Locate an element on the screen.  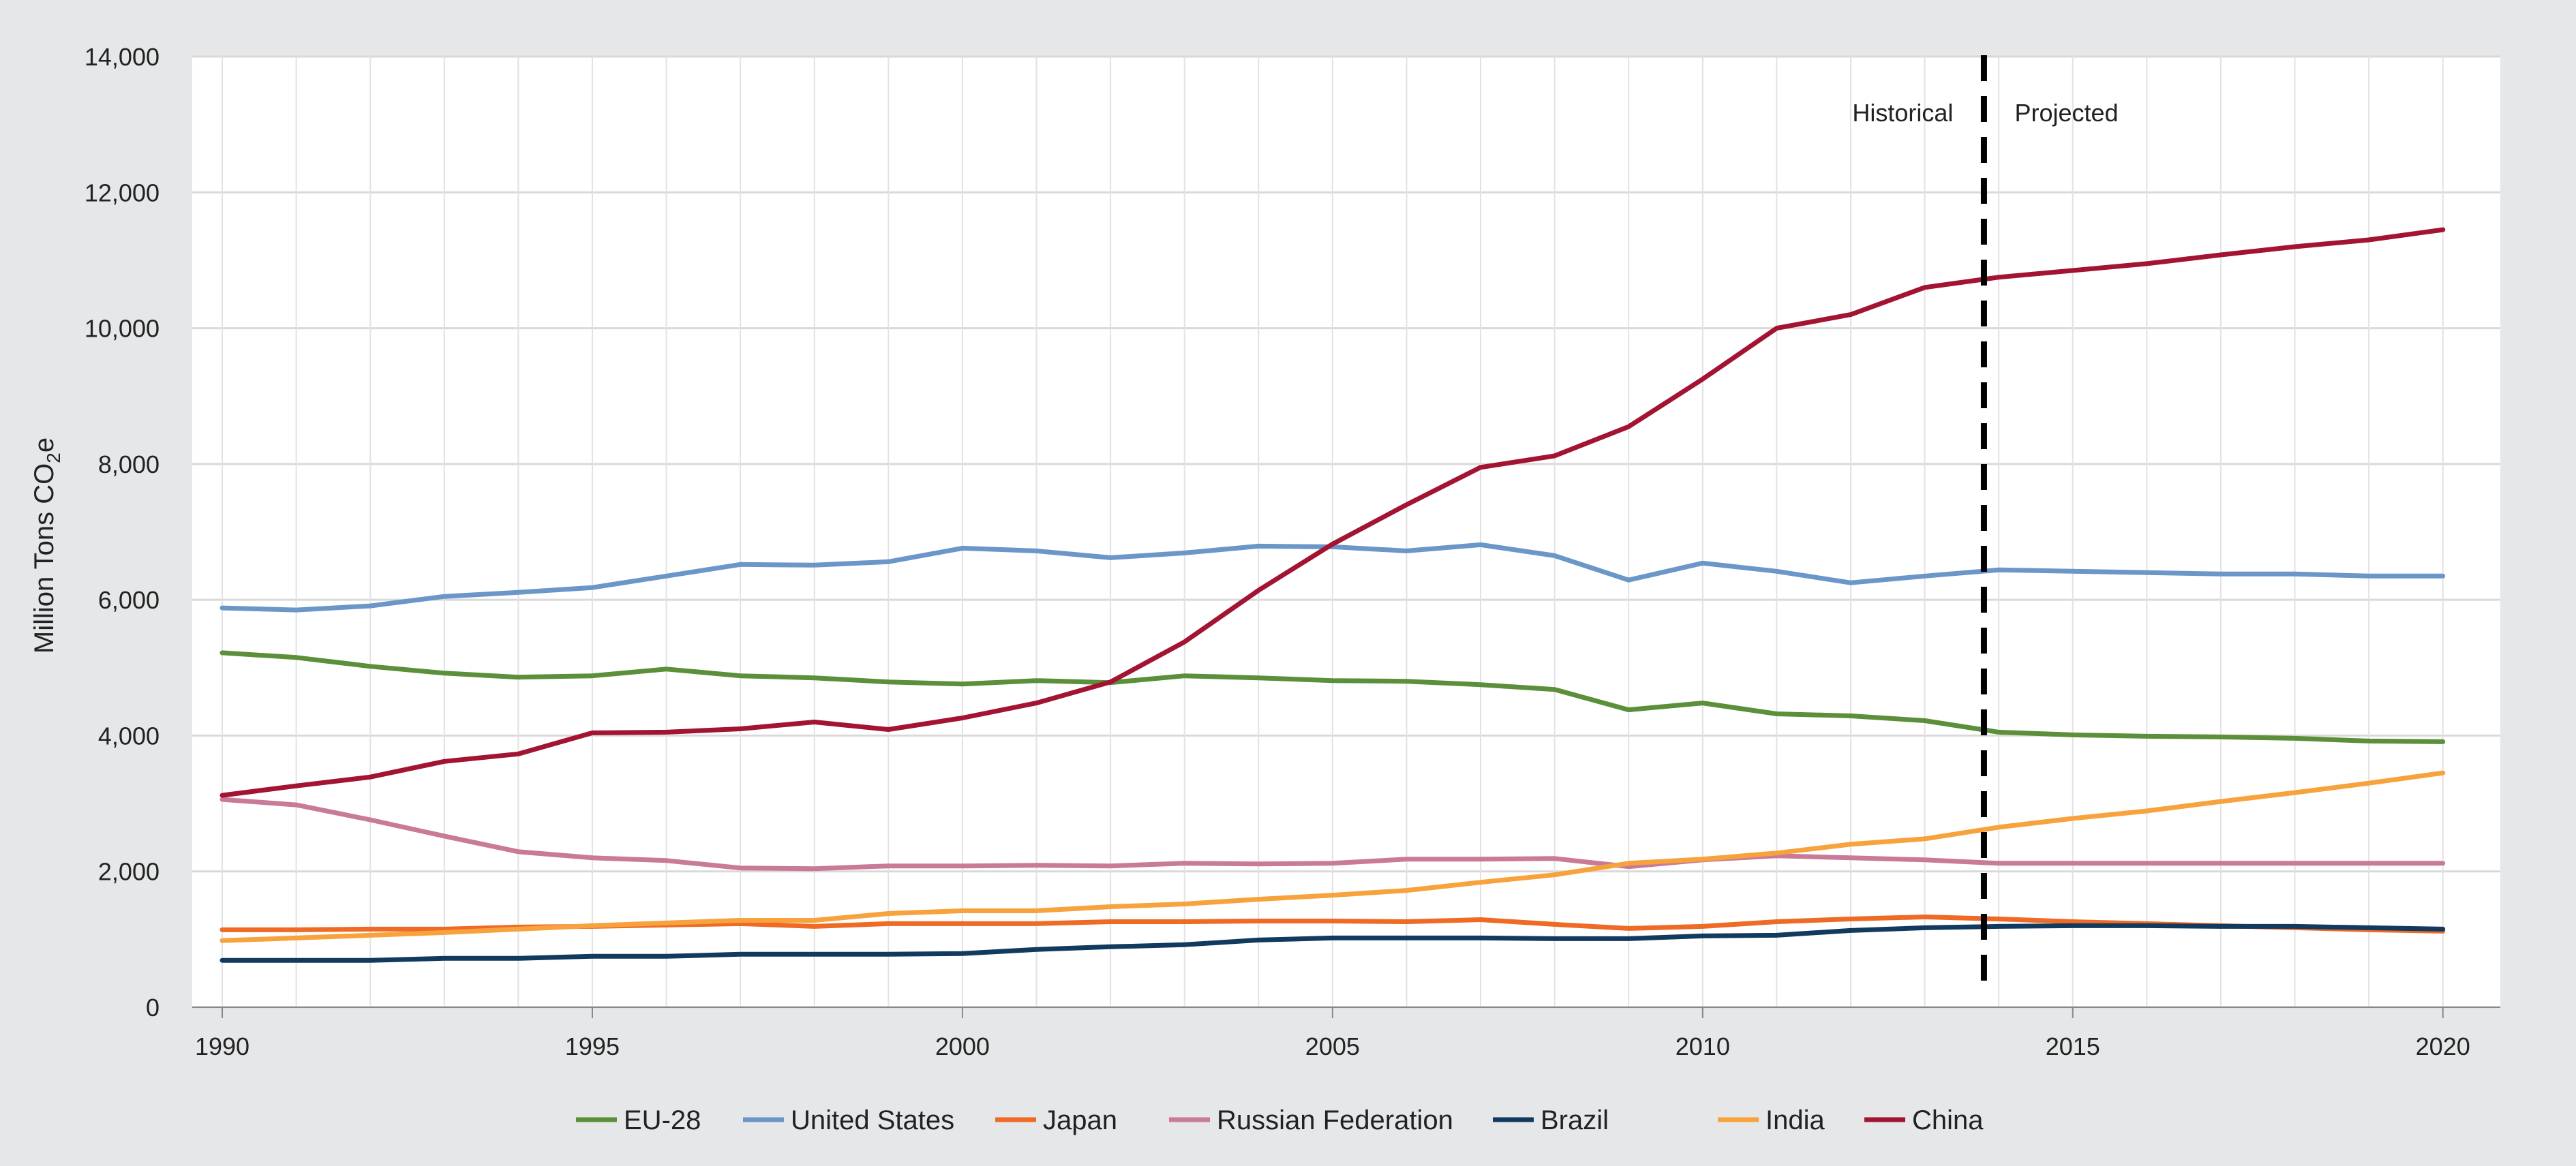
y-tick-label: 2,000 is located at coordinates (129, 872).